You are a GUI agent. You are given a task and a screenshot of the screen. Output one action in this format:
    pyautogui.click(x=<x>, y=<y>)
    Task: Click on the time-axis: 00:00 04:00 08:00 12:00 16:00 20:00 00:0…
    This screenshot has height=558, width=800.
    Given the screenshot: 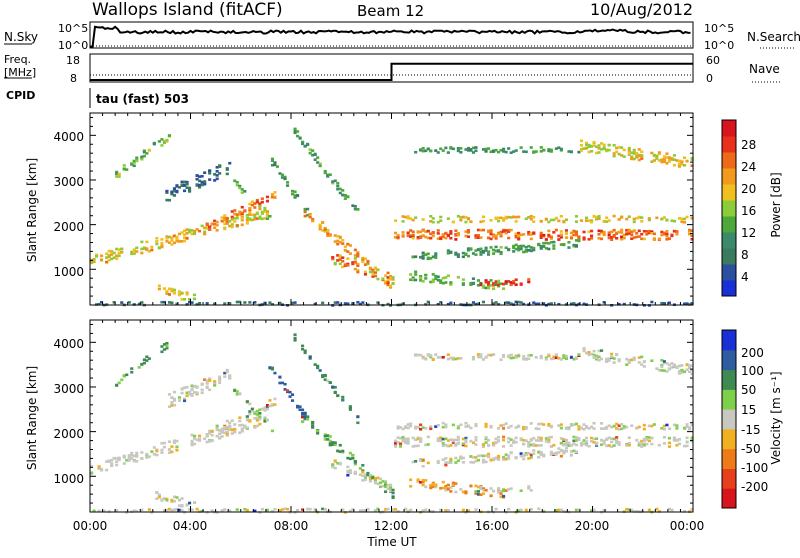 What is the action you would take?
    pyautogui.click(x=389, y=534)
    